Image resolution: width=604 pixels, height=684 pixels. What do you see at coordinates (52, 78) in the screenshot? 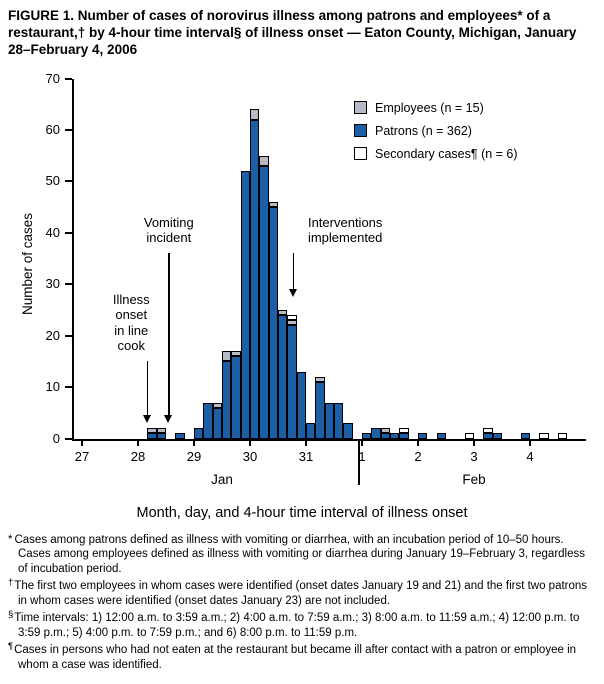
I see `y-axis-tick-label: 70` at bounding box center [52, 78].